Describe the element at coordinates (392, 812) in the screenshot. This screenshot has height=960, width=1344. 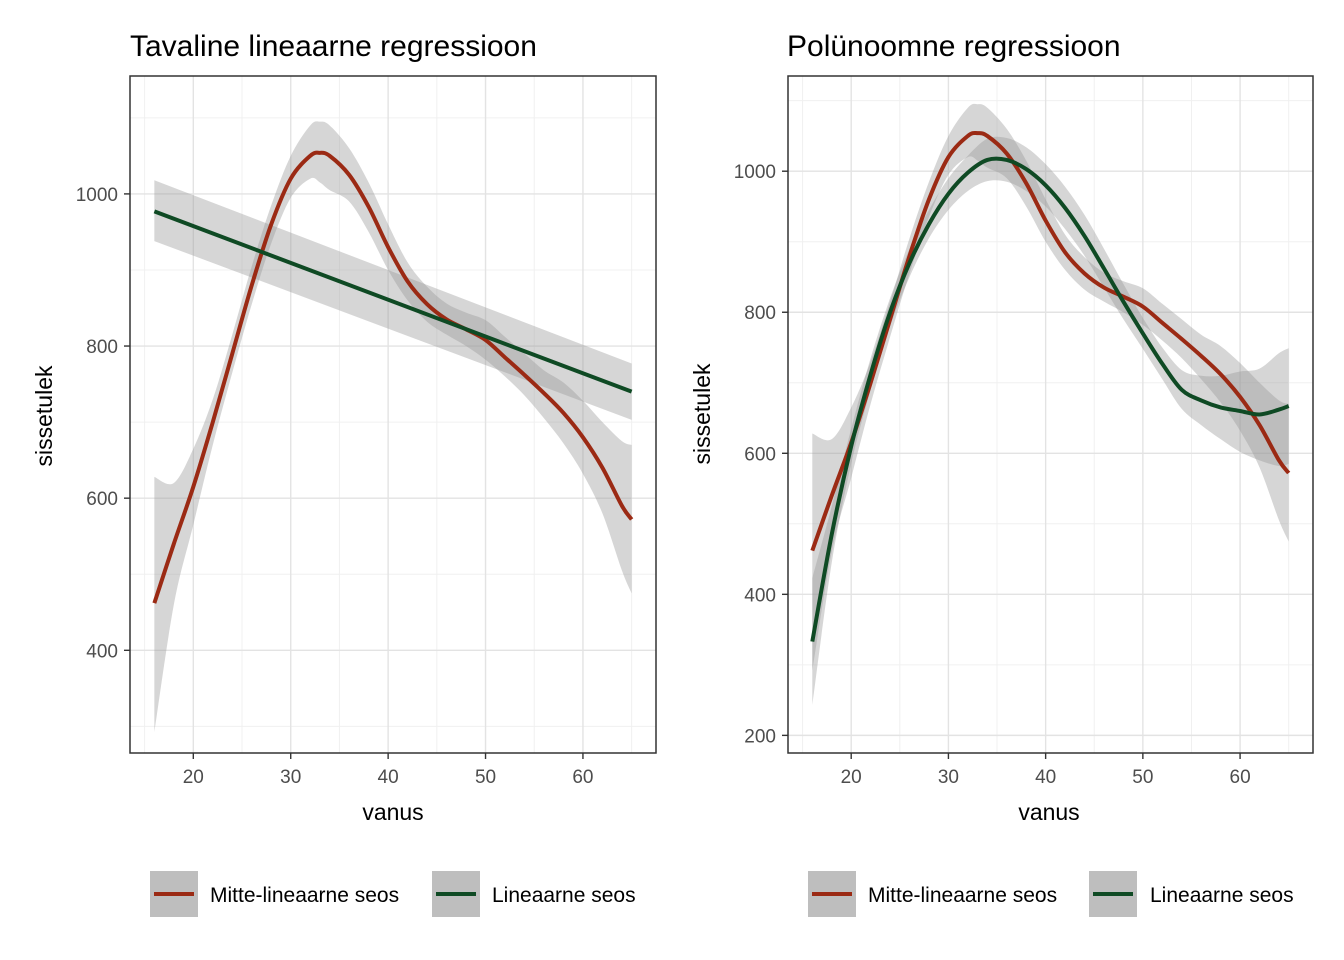
I see `x-axis-label-left: vanus` at that location.